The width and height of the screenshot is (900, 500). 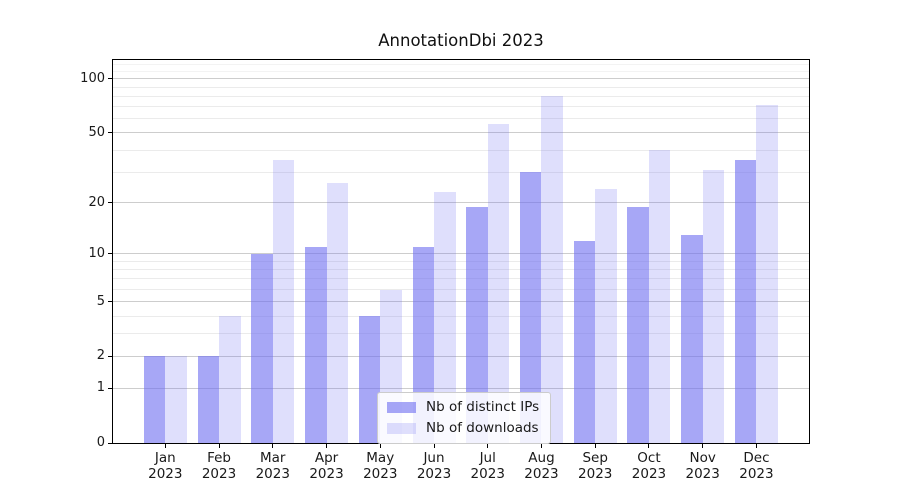 What do you see at coordinates (96, 132) in the screenshot?
I see `y-tick-label: 50` at bounding box center [96, 132].